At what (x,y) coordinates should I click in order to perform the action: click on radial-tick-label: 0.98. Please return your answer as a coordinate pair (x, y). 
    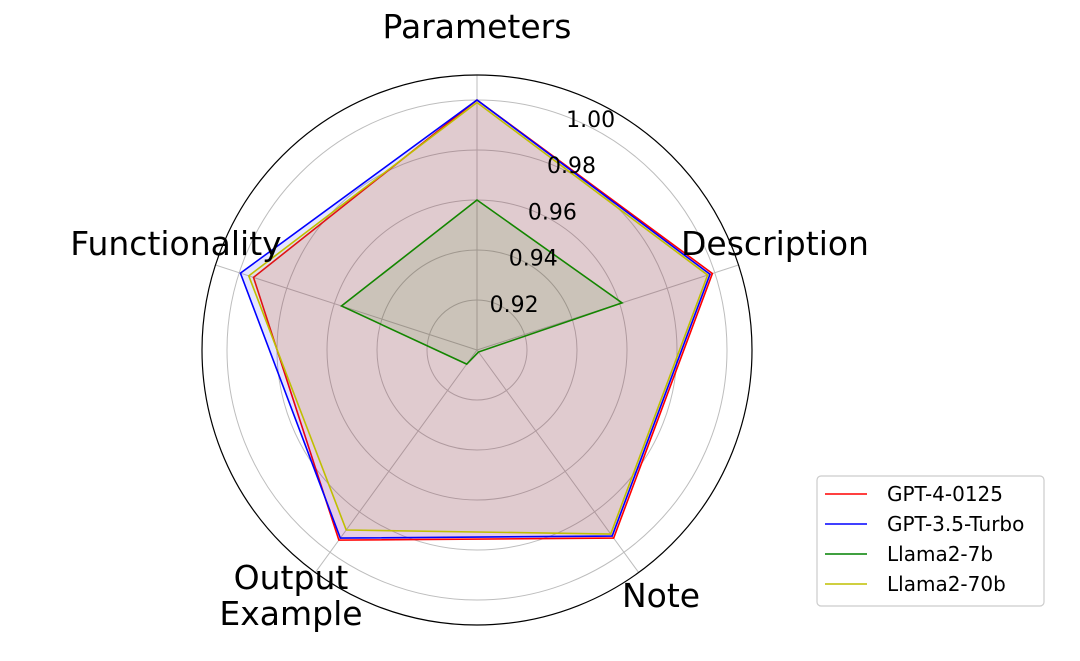
    Looking at the image, I should click on (571, 166).